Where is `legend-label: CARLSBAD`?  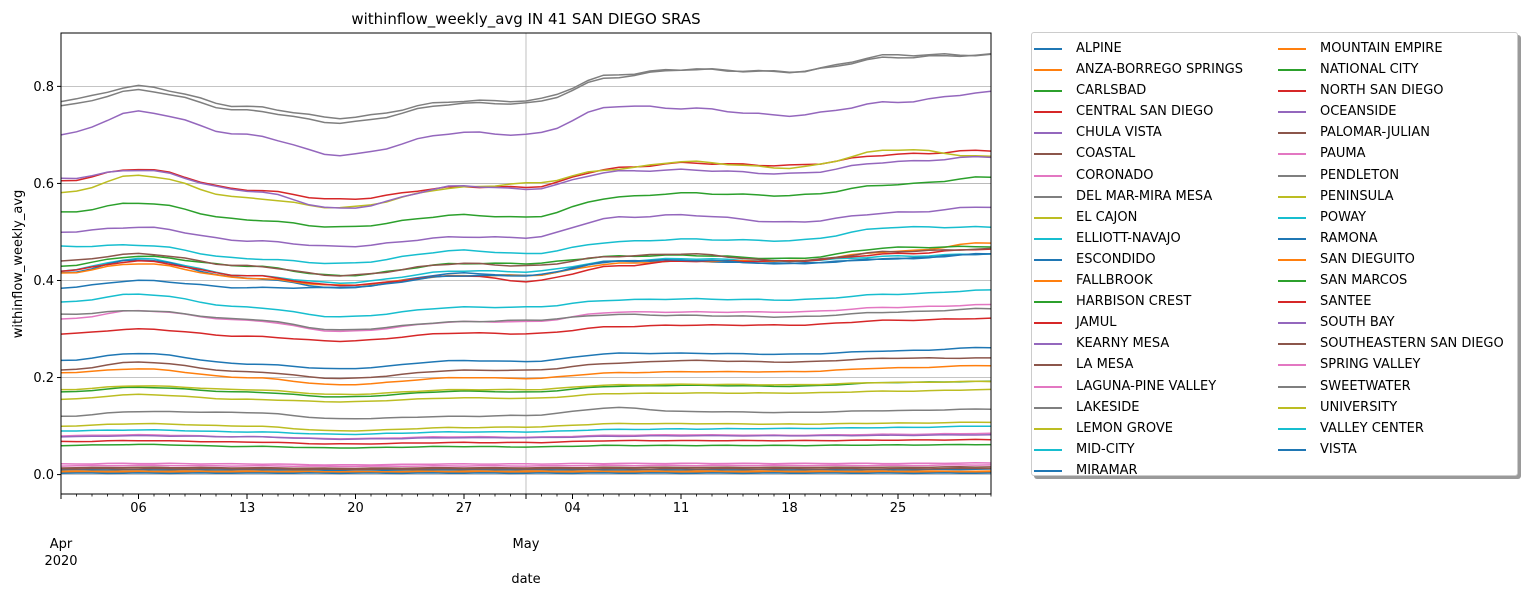 legend-label: CARLSBAD is located at coordinates (1111, 91).